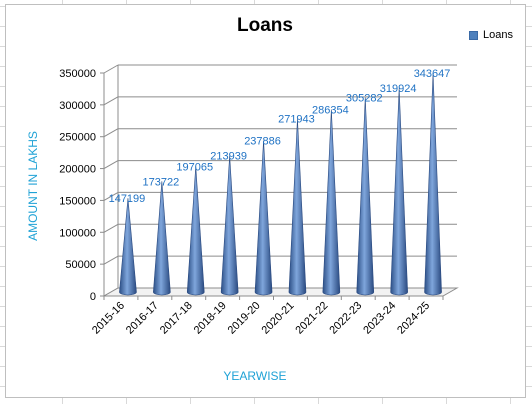  What do you see at coordinates (498, 35) in the screenshot?
I see `legend-label: Loans` at bounding box center [498, 35].